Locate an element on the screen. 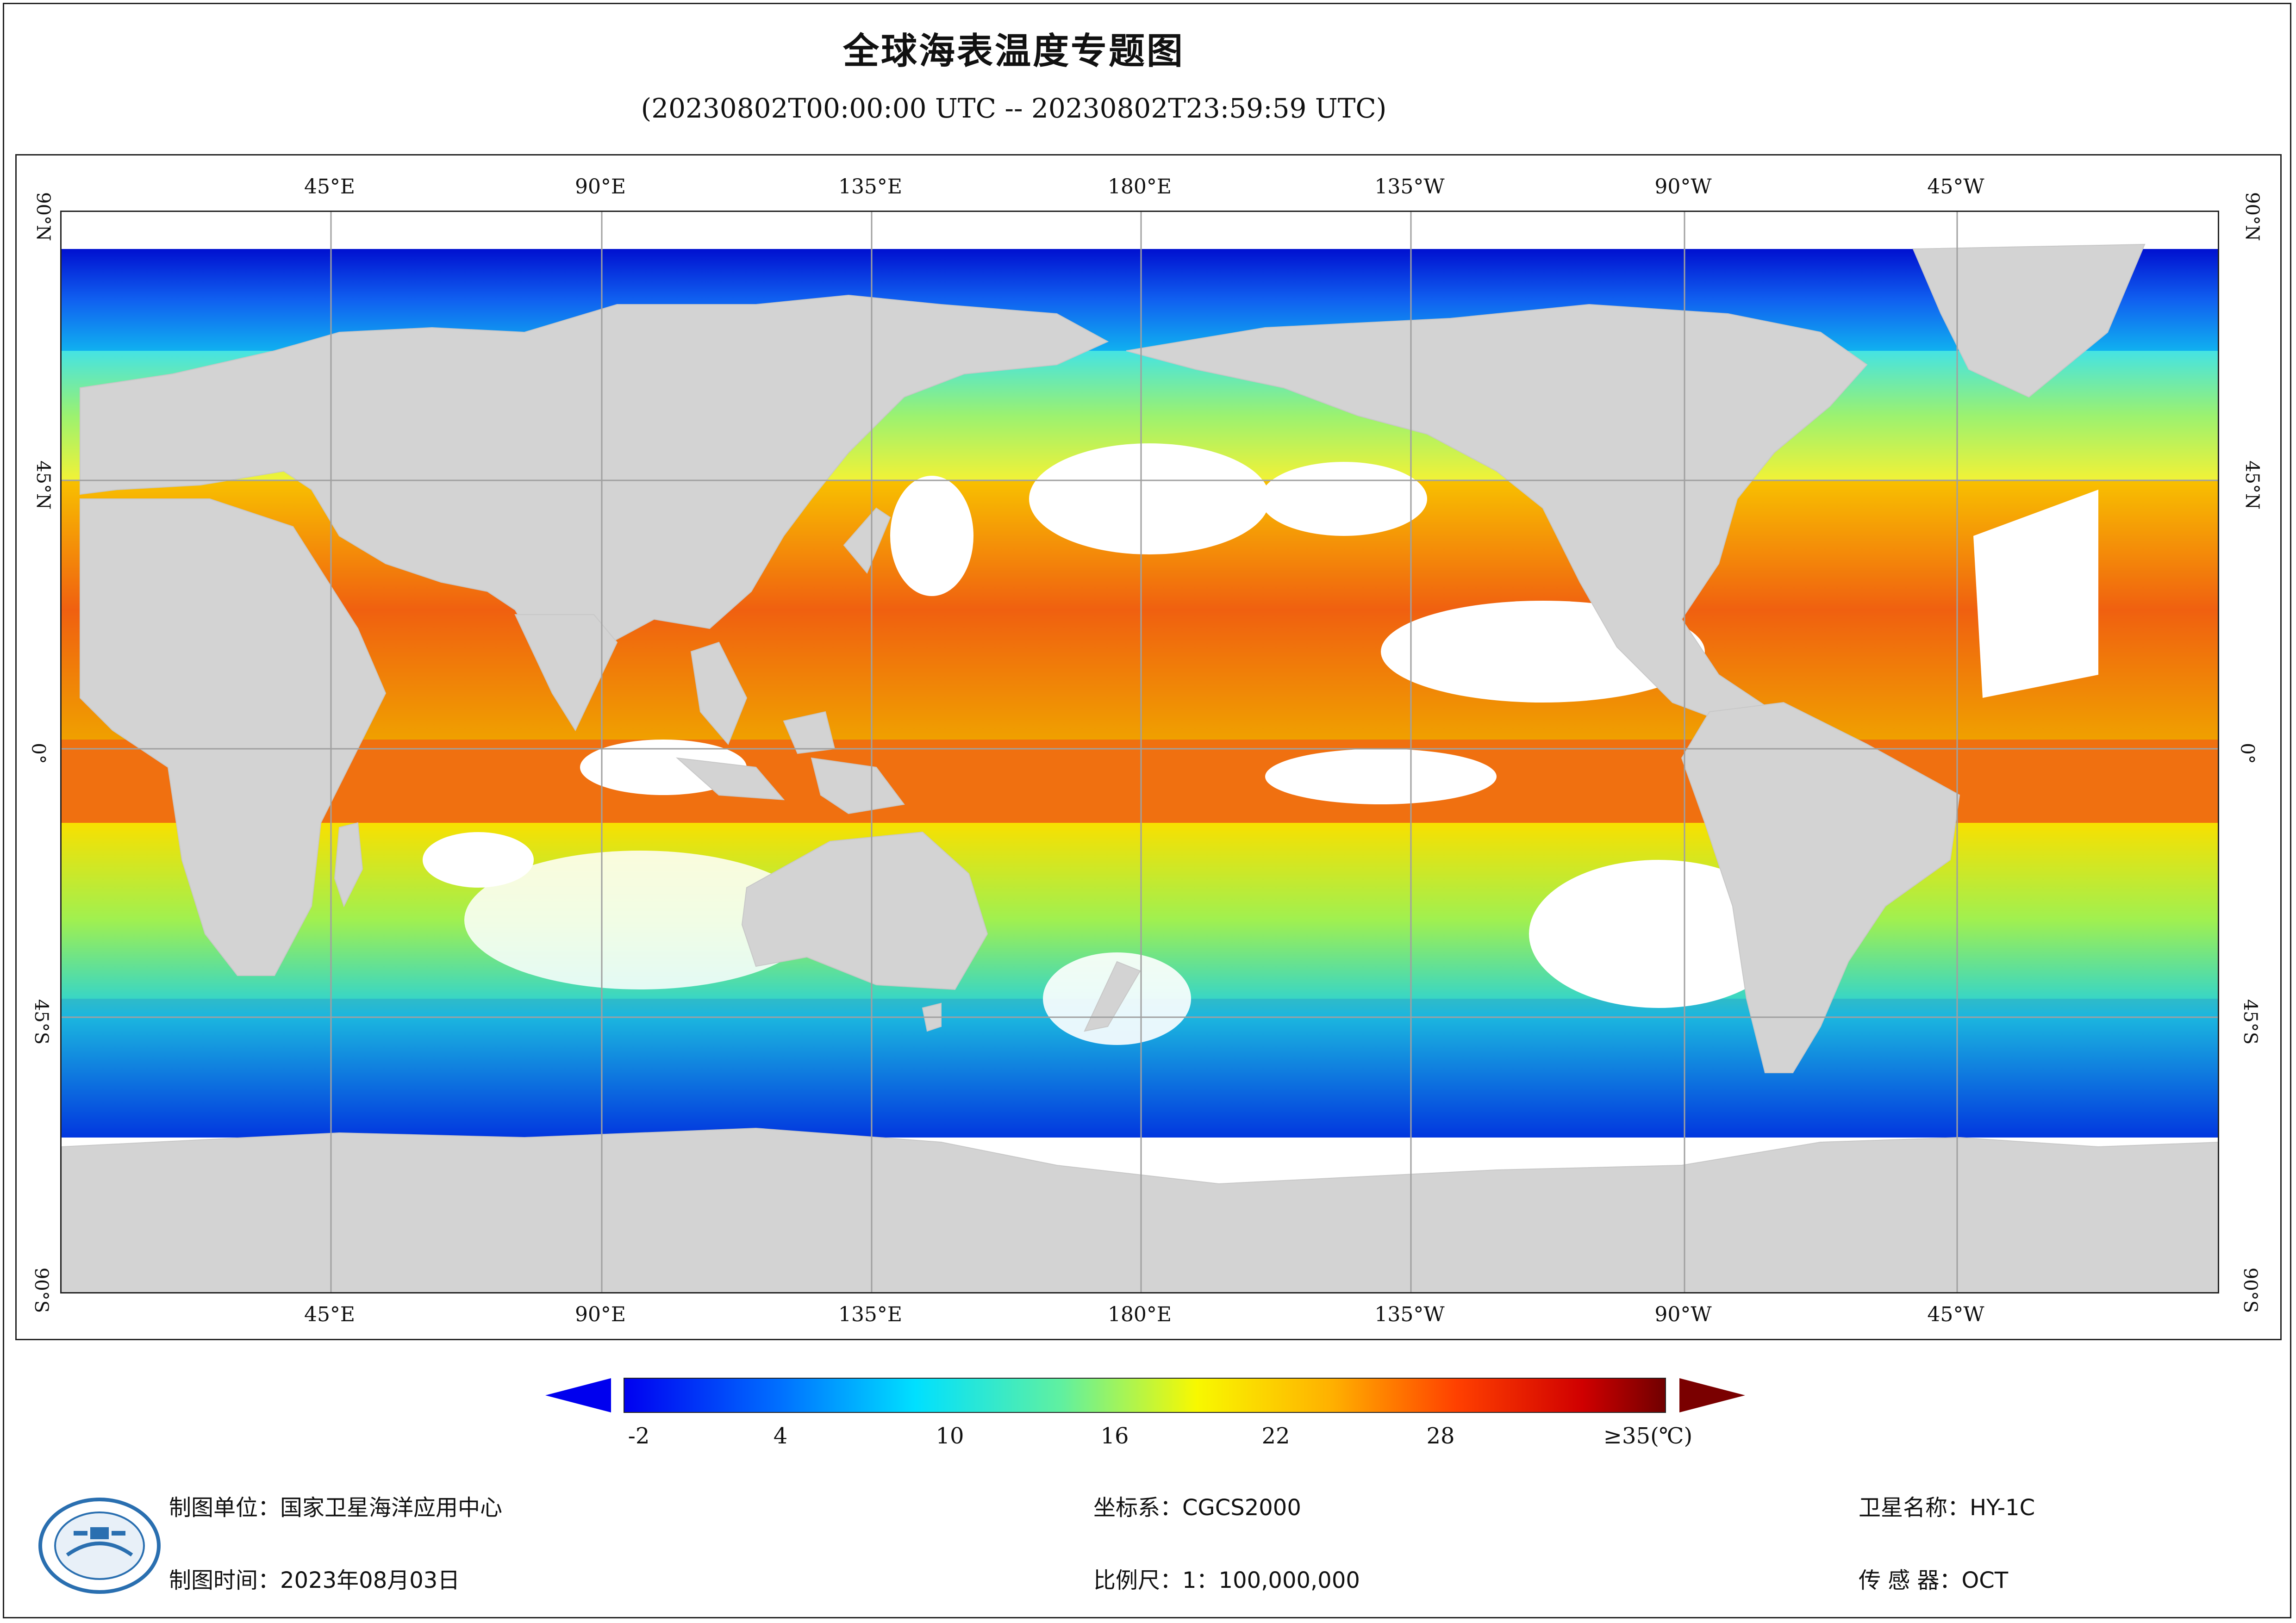  colorbar-tick: 28 is located at coordinates (1440, 1436).